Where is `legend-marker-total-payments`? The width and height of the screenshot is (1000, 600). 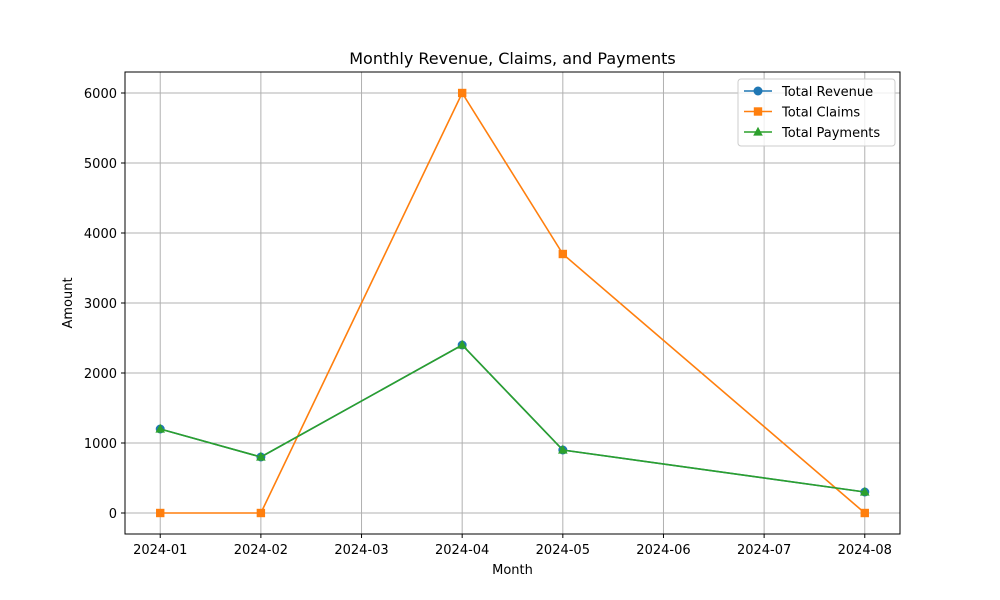
legend-marker-total-payments is located at coordinates (758, 131).